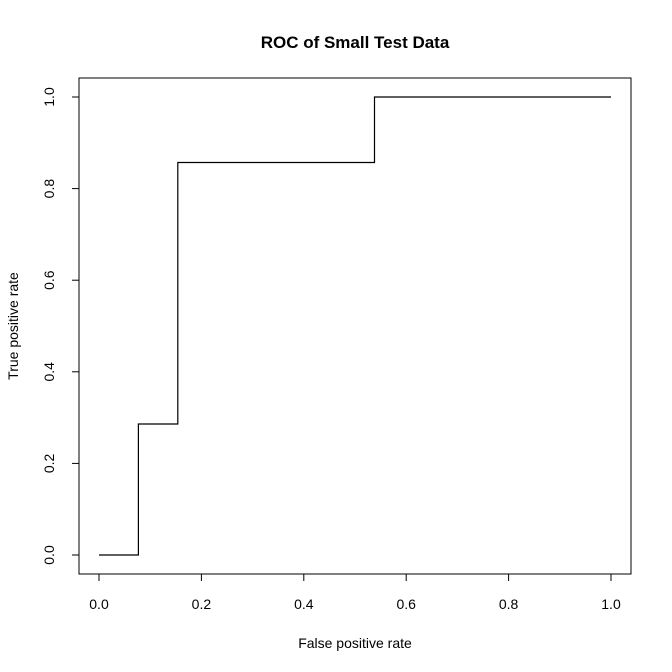  I want to click on x-tick-label: 0.2, so click(202, 604).